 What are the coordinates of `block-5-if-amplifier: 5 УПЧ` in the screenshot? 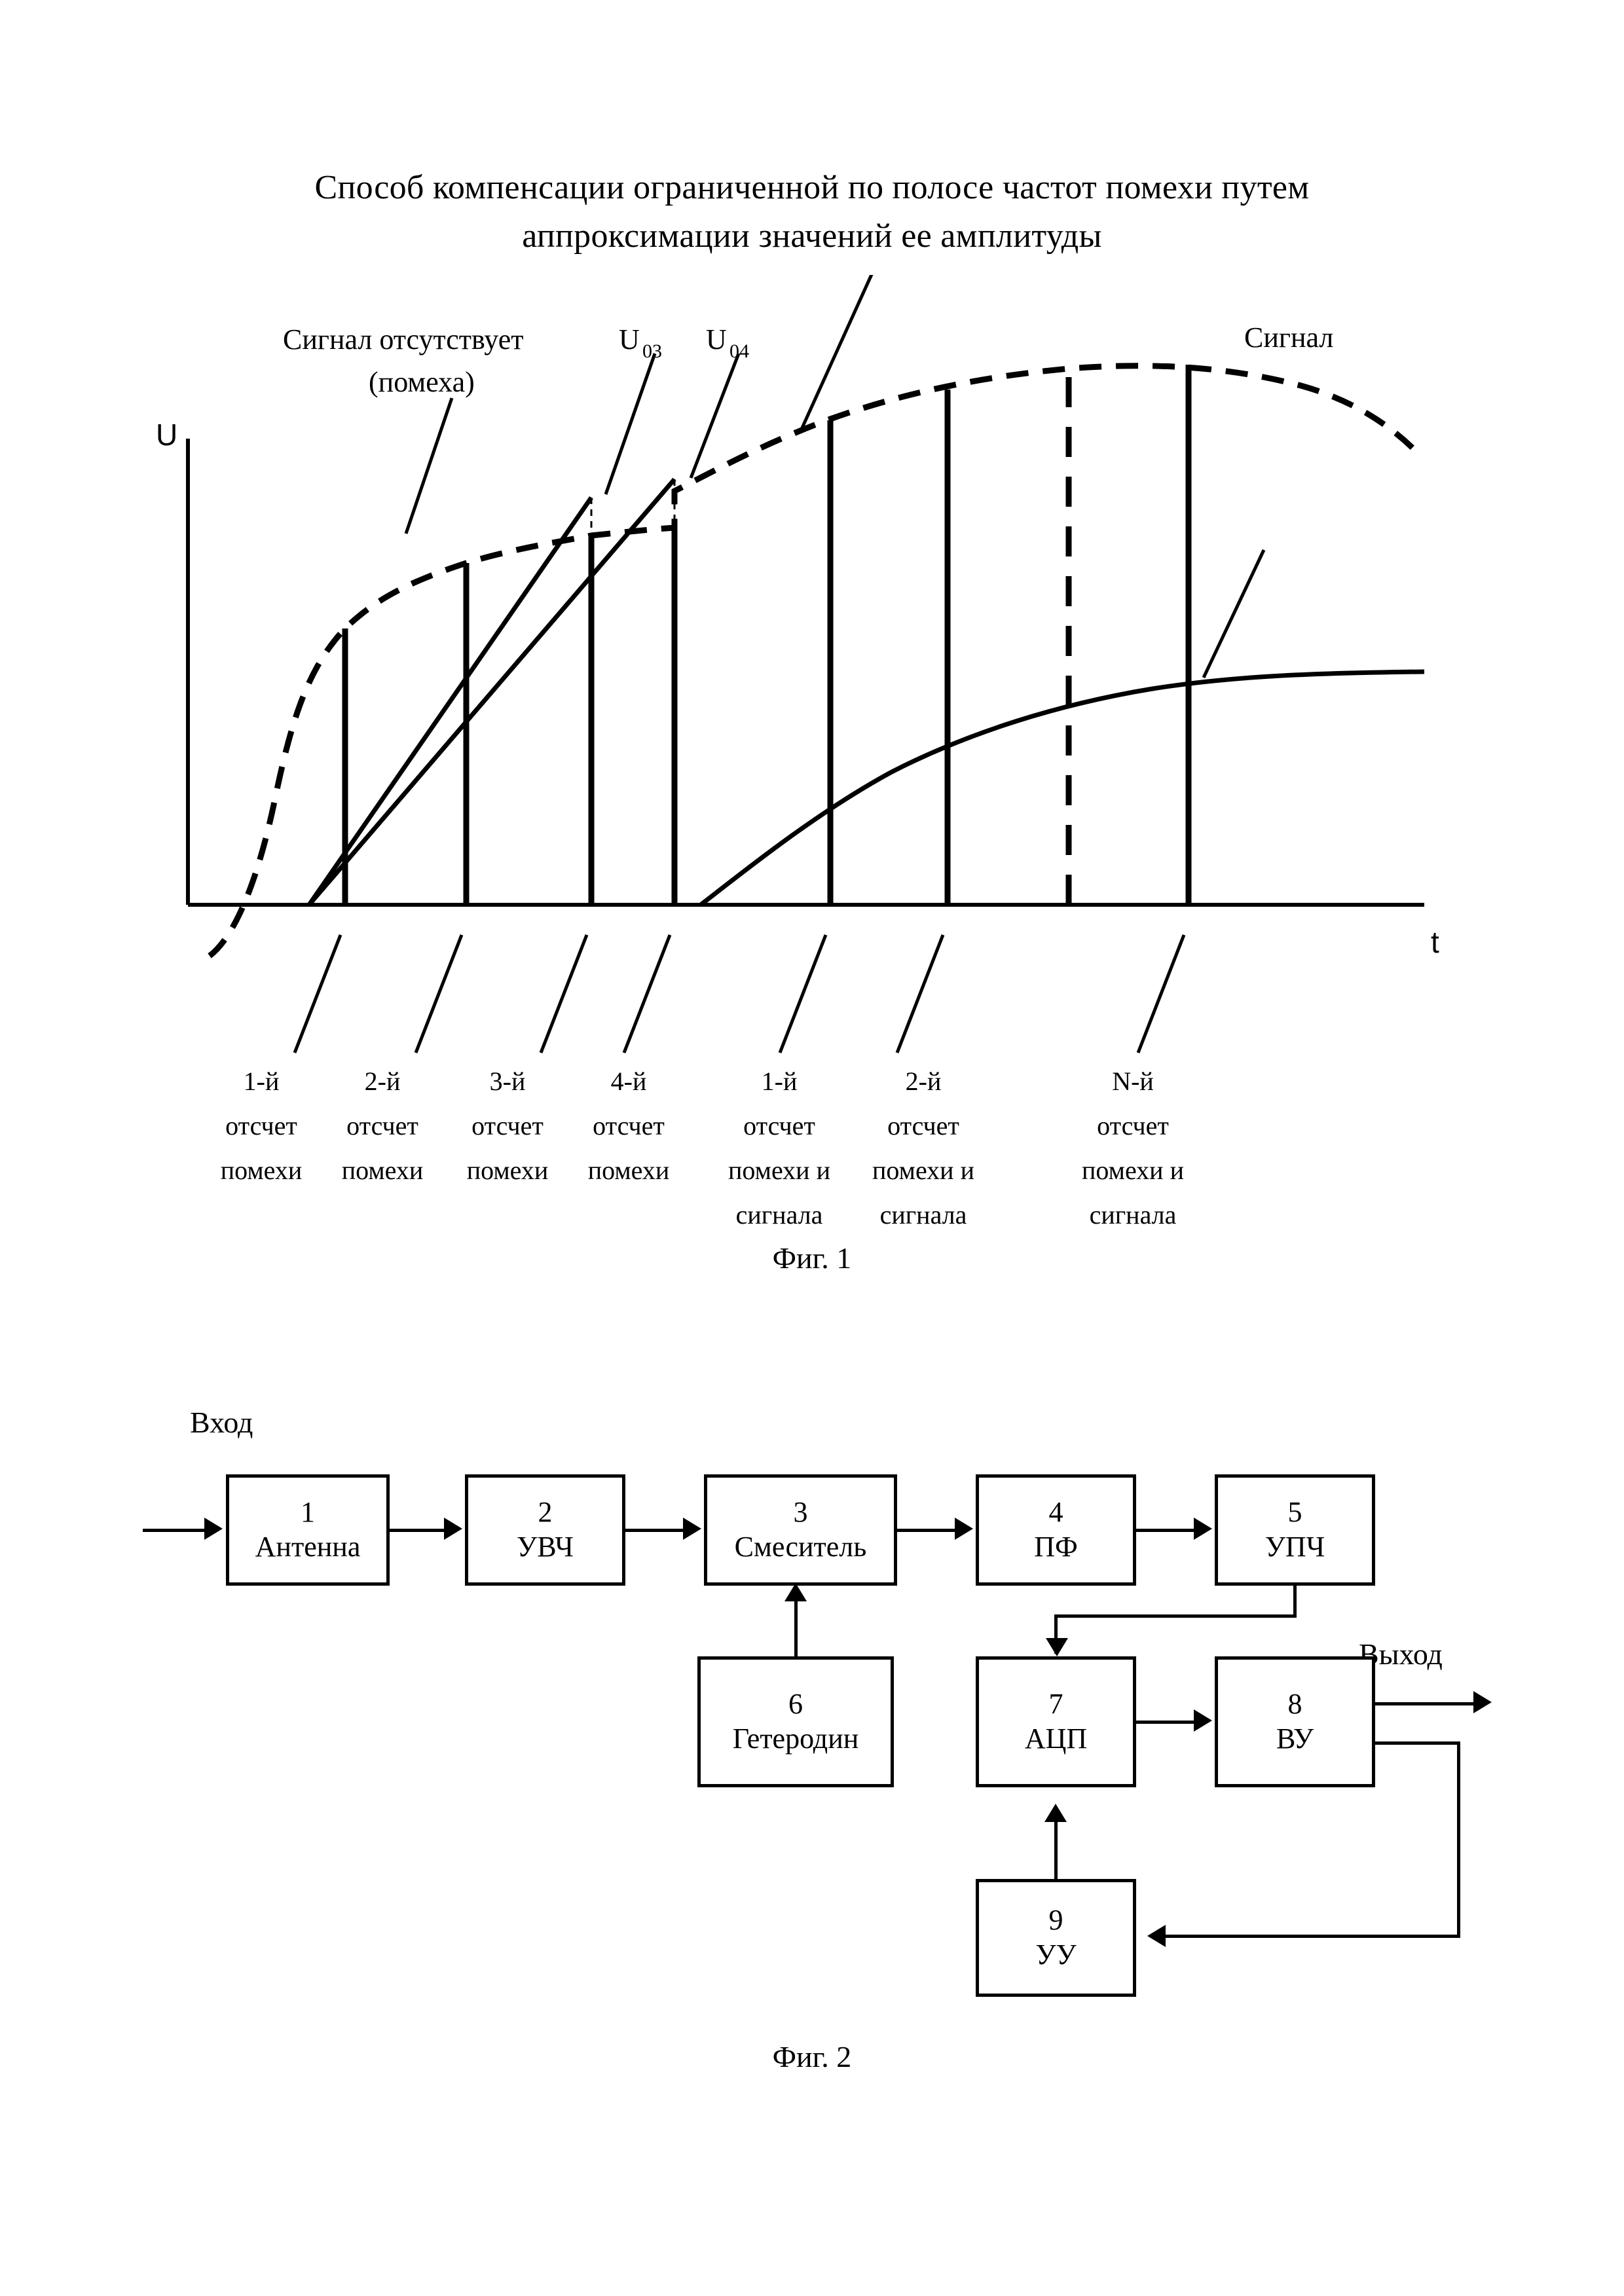 It's located at (1295, 1530).